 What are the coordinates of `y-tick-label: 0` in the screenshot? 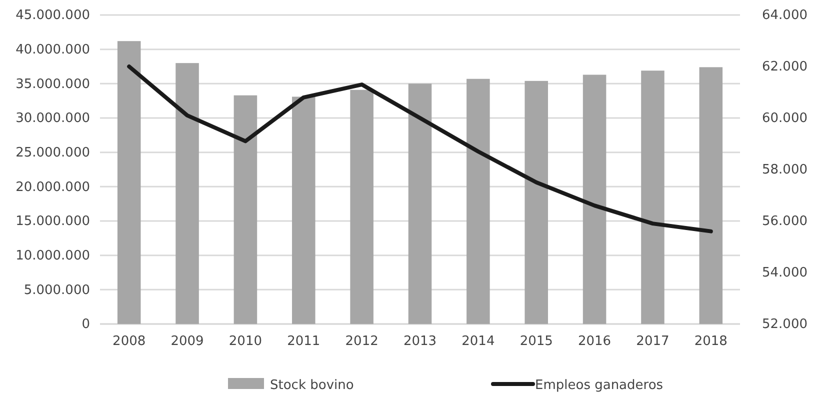 It's located at (86, 324).